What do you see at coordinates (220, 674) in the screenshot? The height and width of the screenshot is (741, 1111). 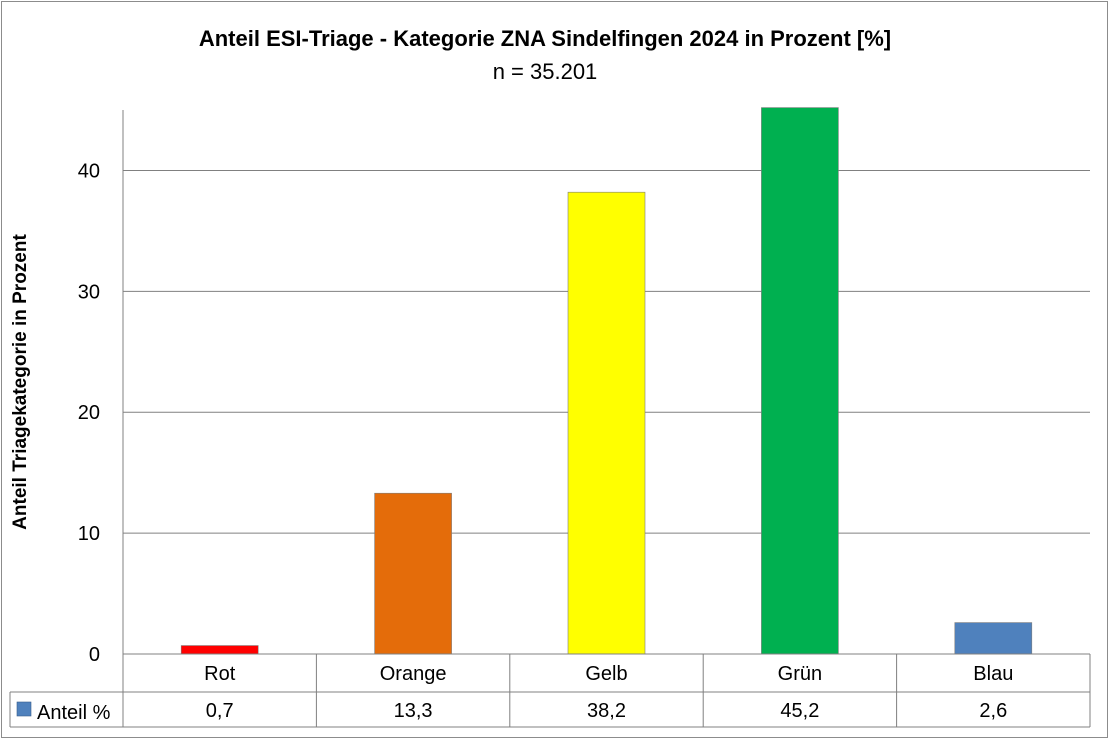 I see `x-category-label: Rot` at bounding box center [220, 674].